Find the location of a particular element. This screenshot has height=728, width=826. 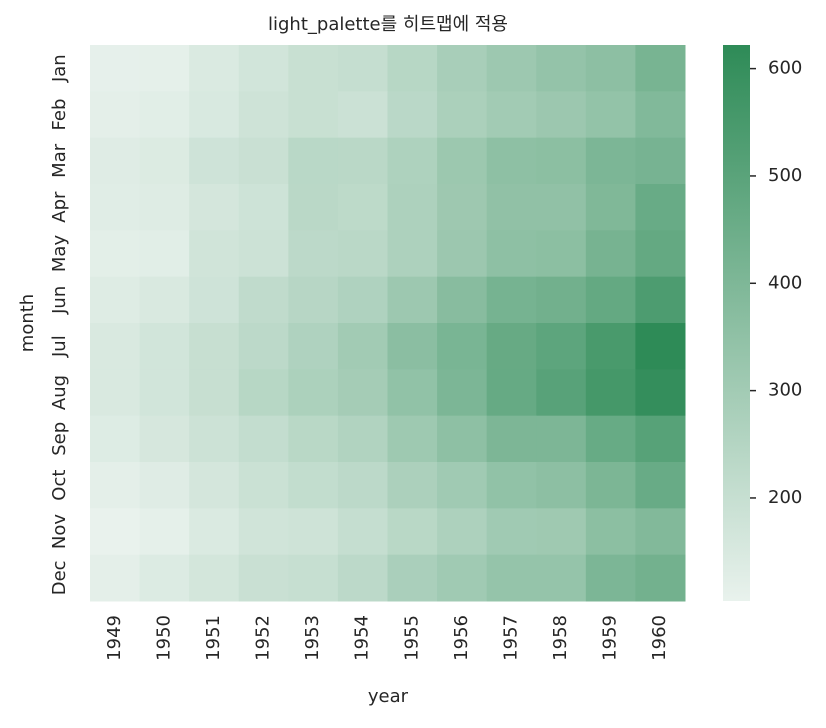

y-tick-label: Oct is located at coordinates (59, 485).